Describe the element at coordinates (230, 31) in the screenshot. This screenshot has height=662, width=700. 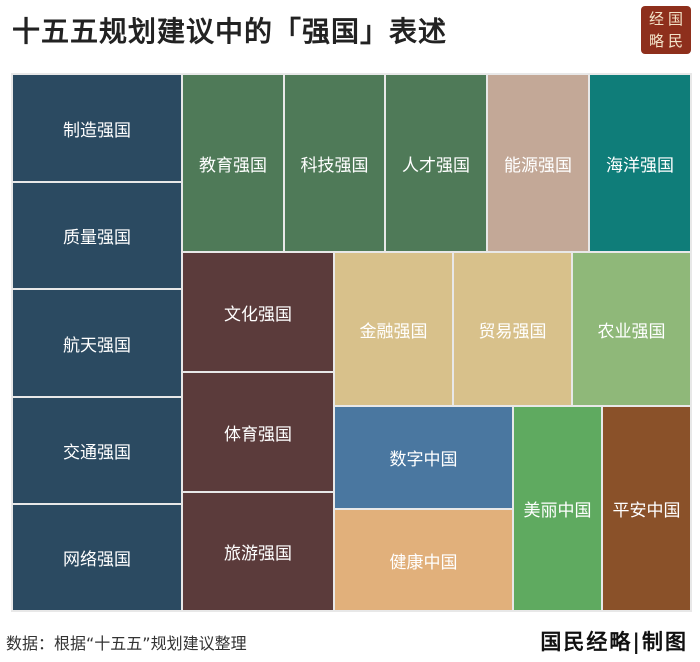
I see `title: 十五五规划建议中的「强国」表述` at that location.